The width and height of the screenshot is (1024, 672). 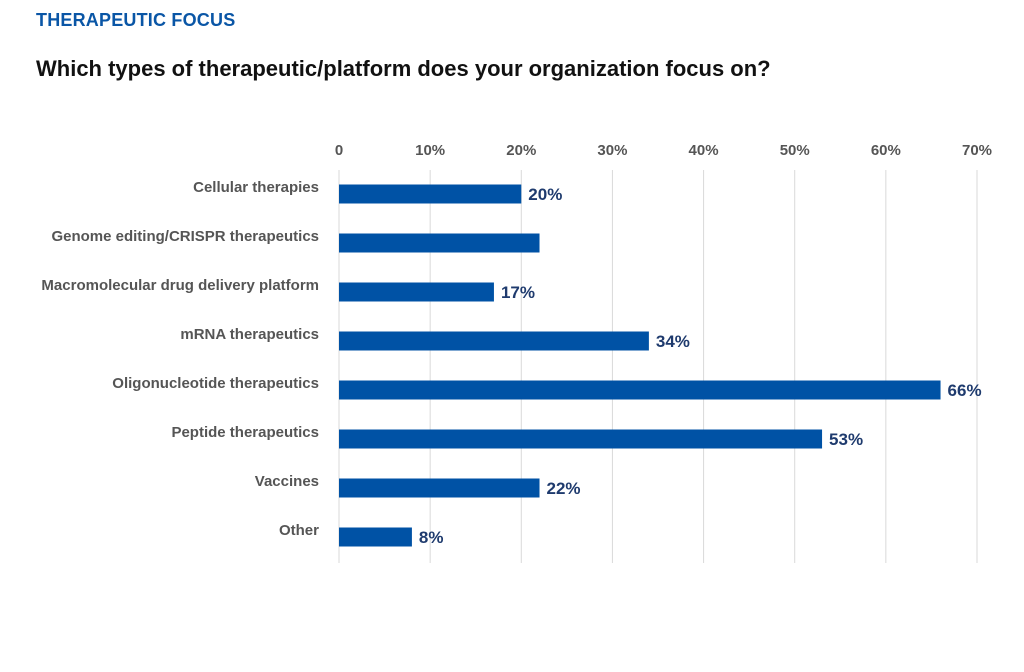 I want to click on x-tick-label: 0, so click(x=339, y=150).